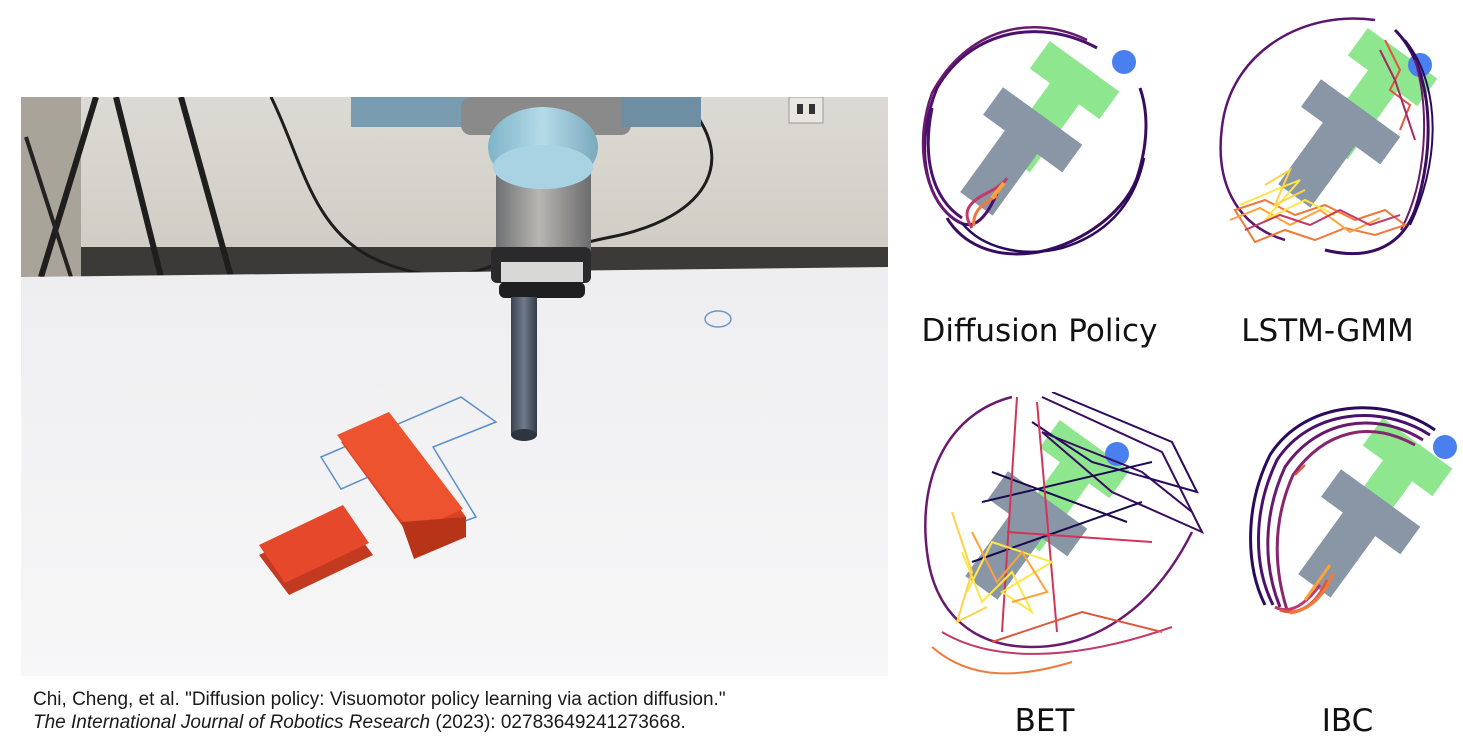 The width and height of the screenshot is (1463, 746). Describe the element at coordinates (1044, 721) in the screenshot. I see `panel-label-bet: BET` at that location.